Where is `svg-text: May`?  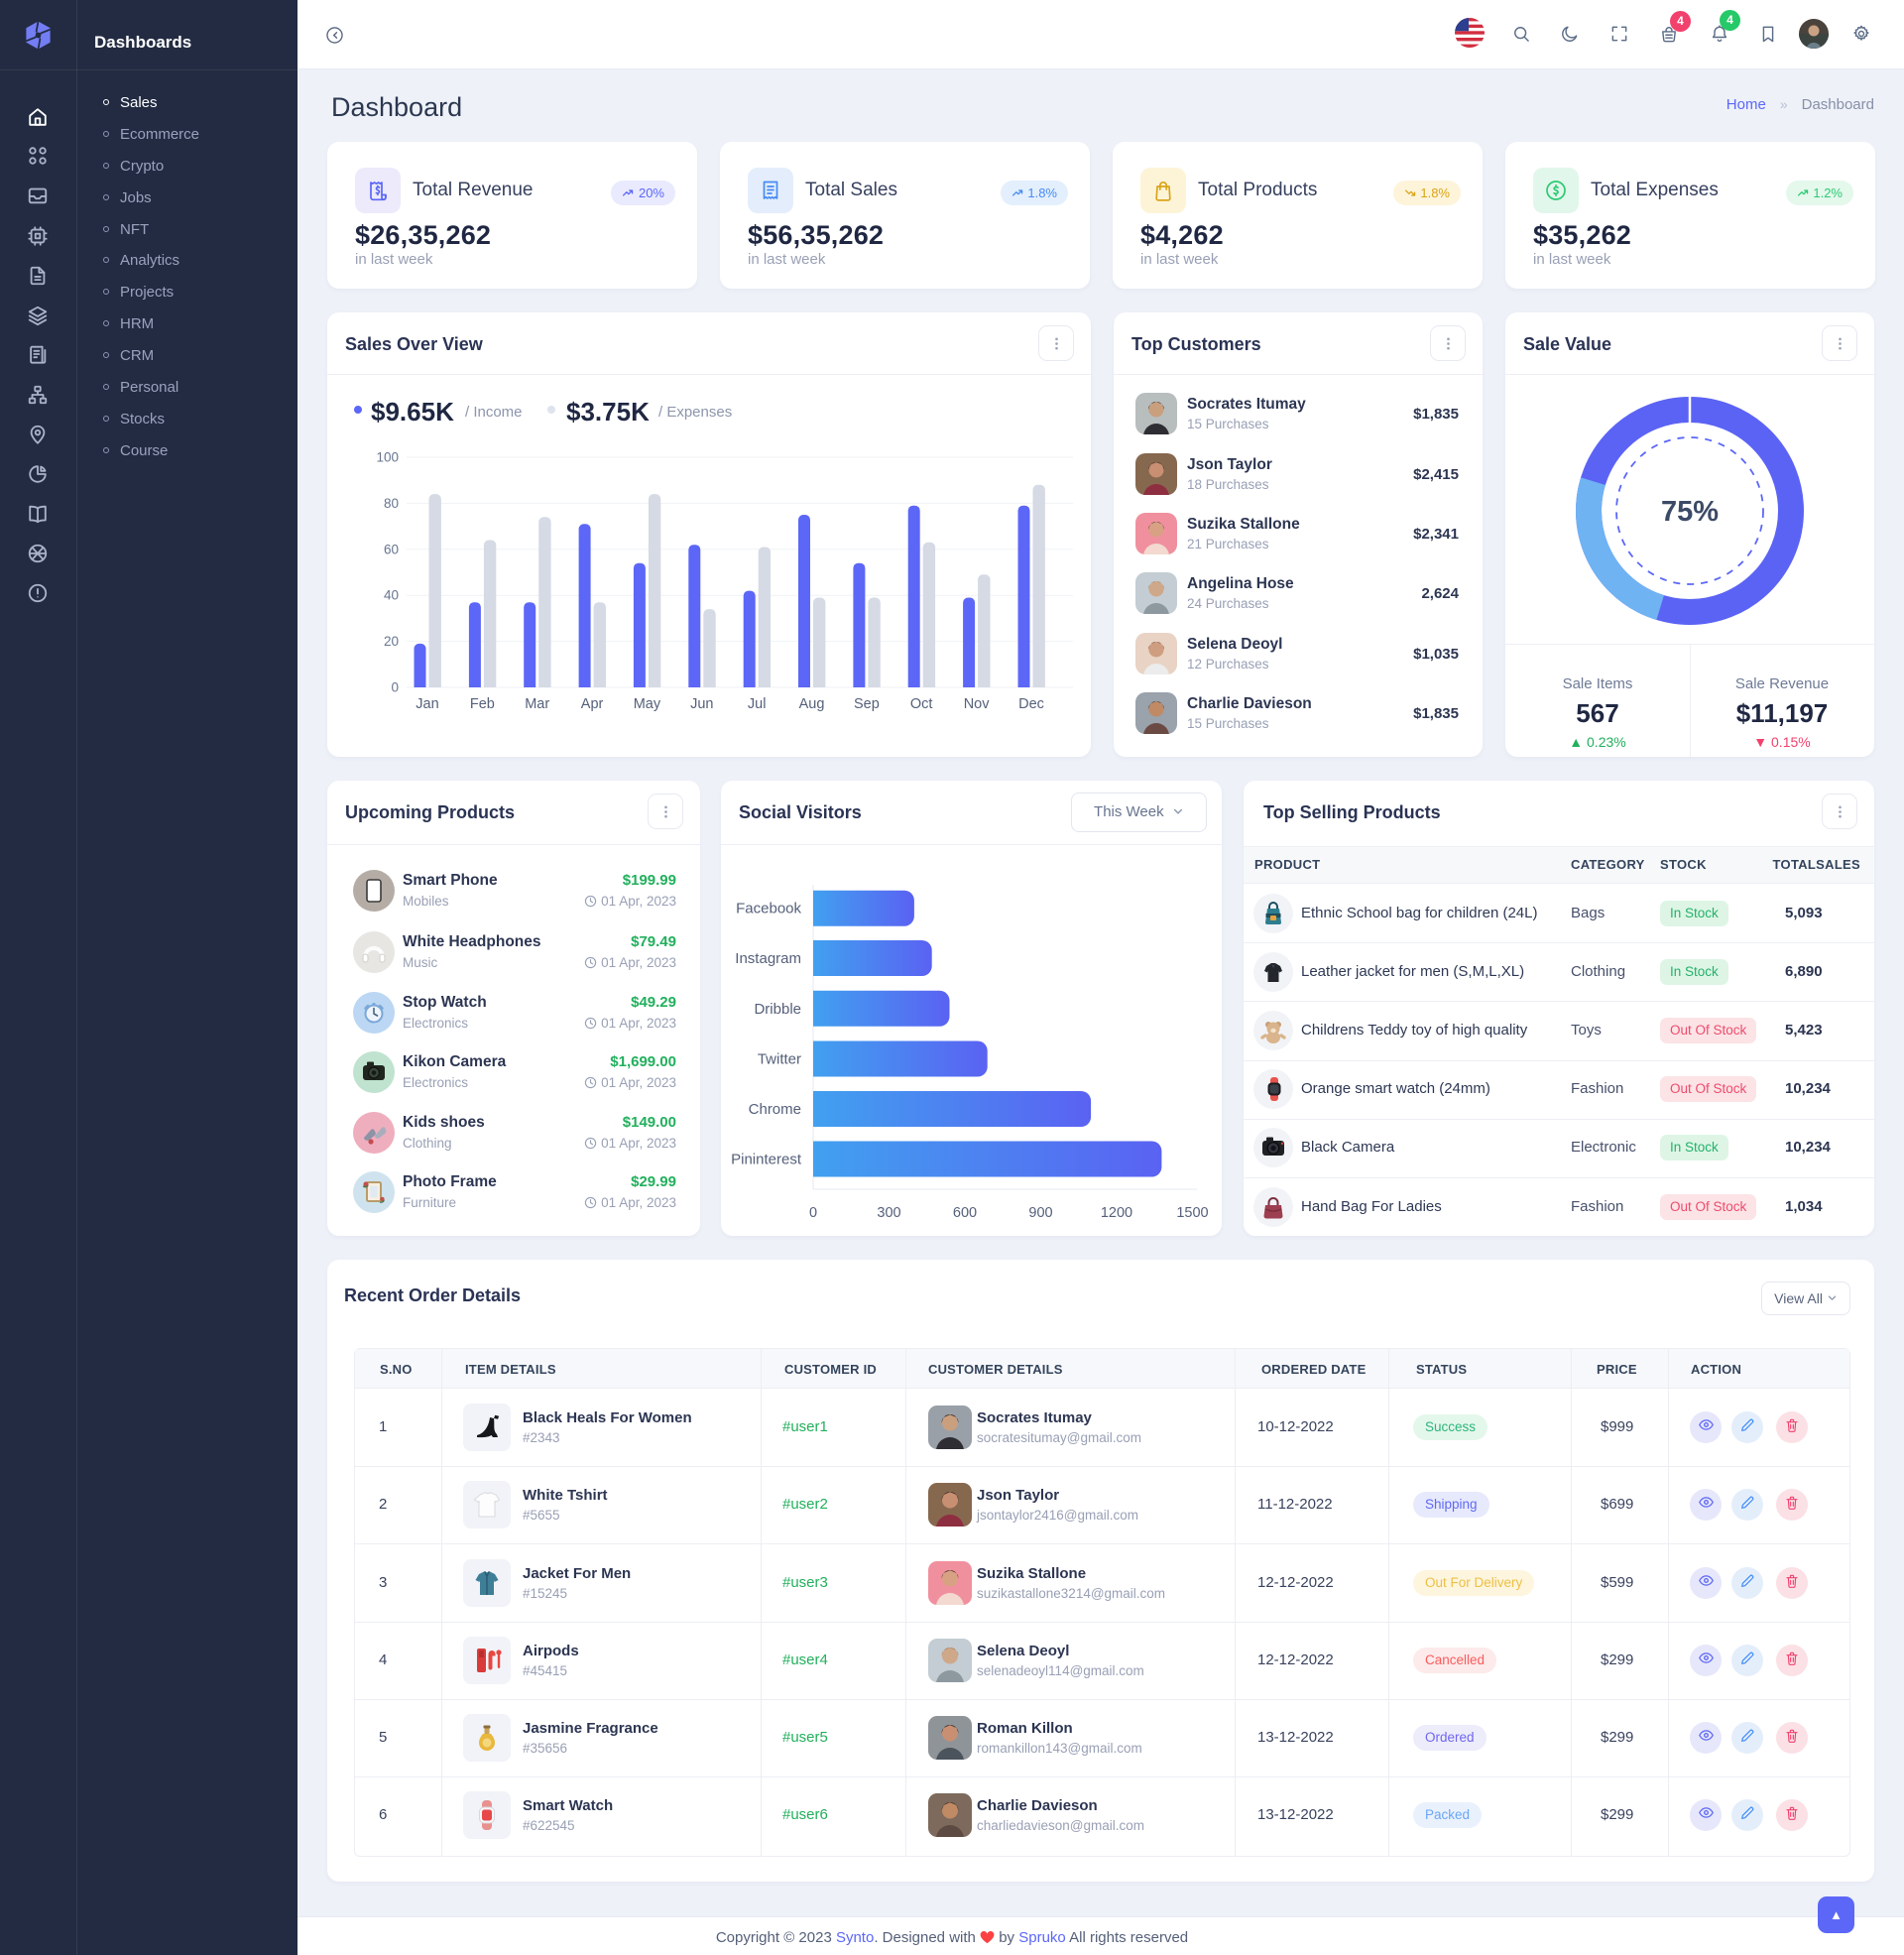 svg-text: May is located at coordinates (647, 704).